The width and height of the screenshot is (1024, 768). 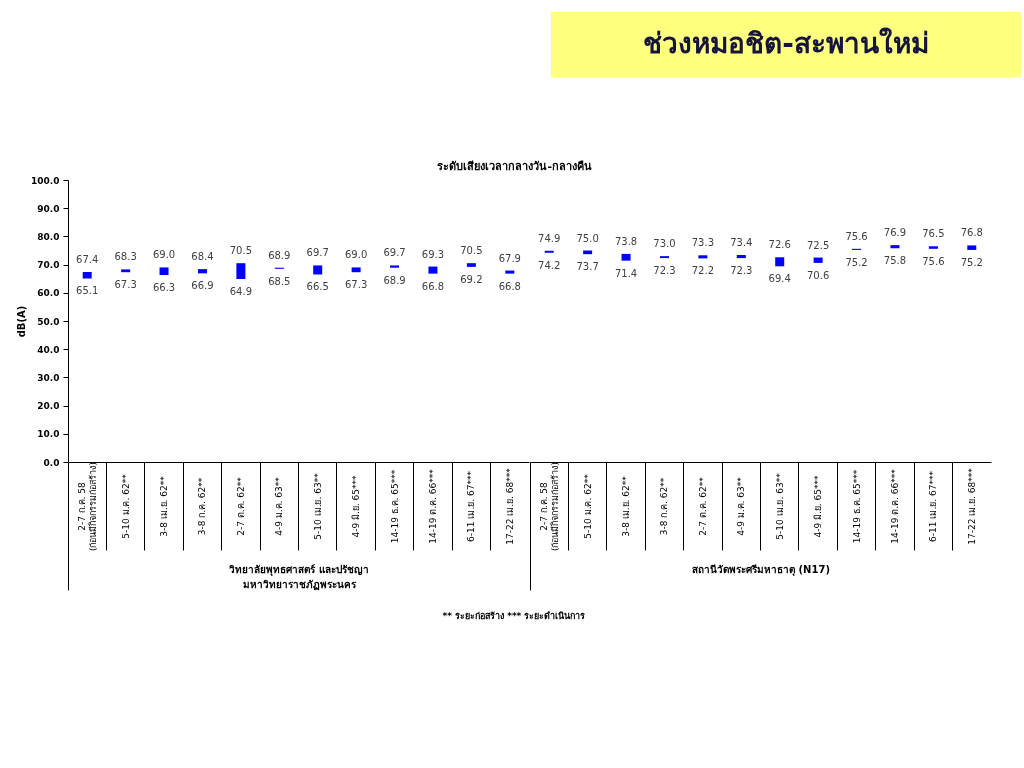 I want to click on annotation: 72.3, so click(x=664, y=271).